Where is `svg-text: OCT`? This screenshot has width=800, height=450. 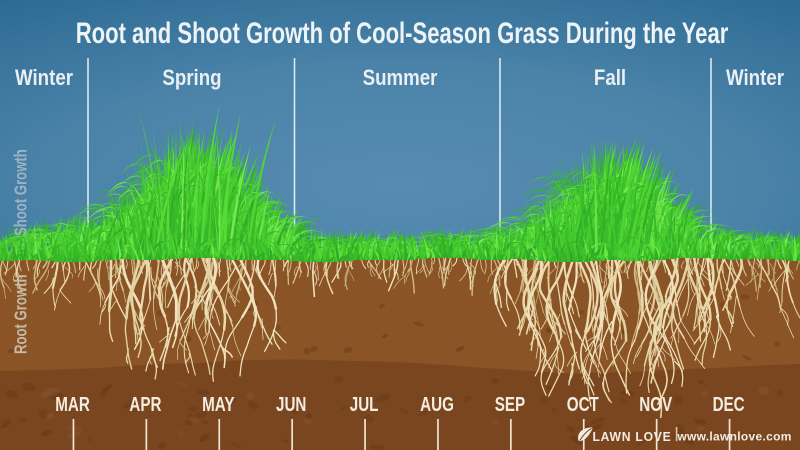 svg-text: OCT is located at coordinates (583, 404).